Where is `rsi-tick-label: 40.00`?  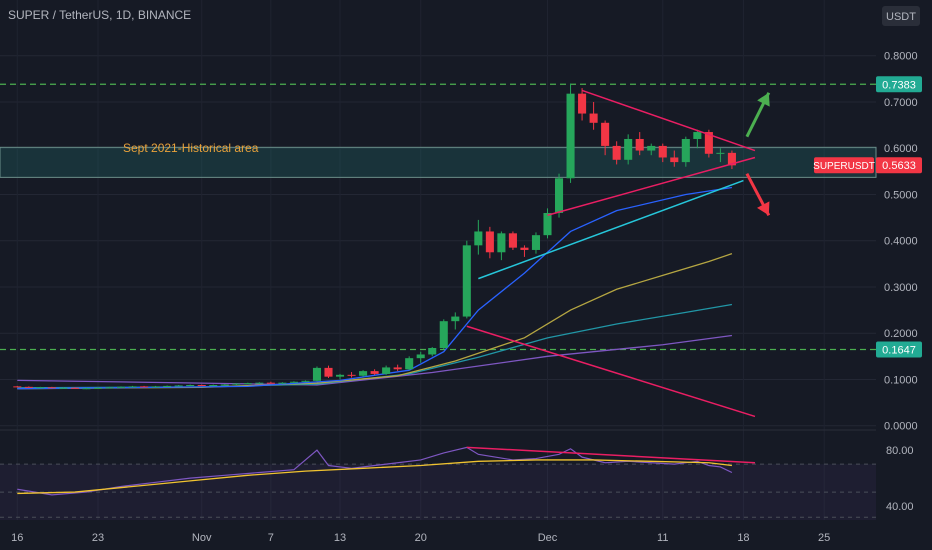 rsi-tick-label: 40.00 is located at coordinates (900, 507).